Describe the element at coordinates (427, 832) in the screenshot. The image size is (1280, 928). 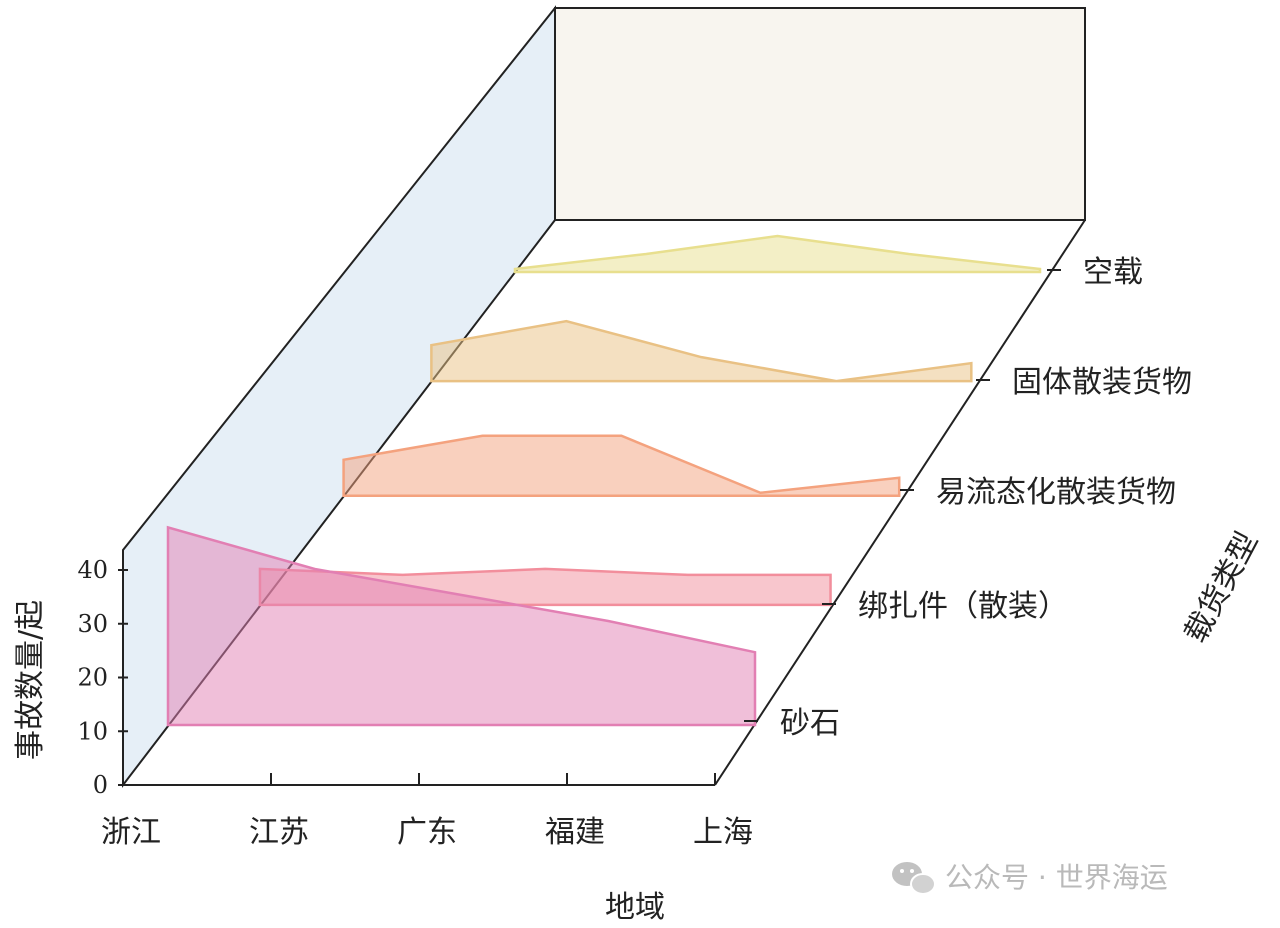
I see `x-tick-label: 广东` at that location.